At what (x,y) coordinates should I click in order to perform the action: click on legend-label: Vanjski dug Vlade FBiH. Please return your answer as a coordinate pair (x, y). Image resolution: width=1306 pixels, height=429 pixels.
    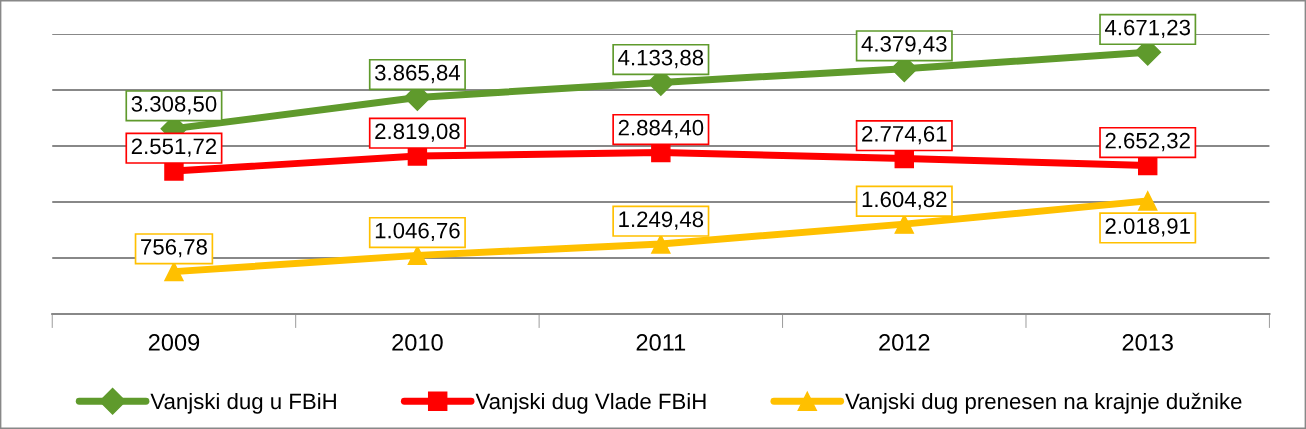
    Looking at the image, I should click on (590, 403).